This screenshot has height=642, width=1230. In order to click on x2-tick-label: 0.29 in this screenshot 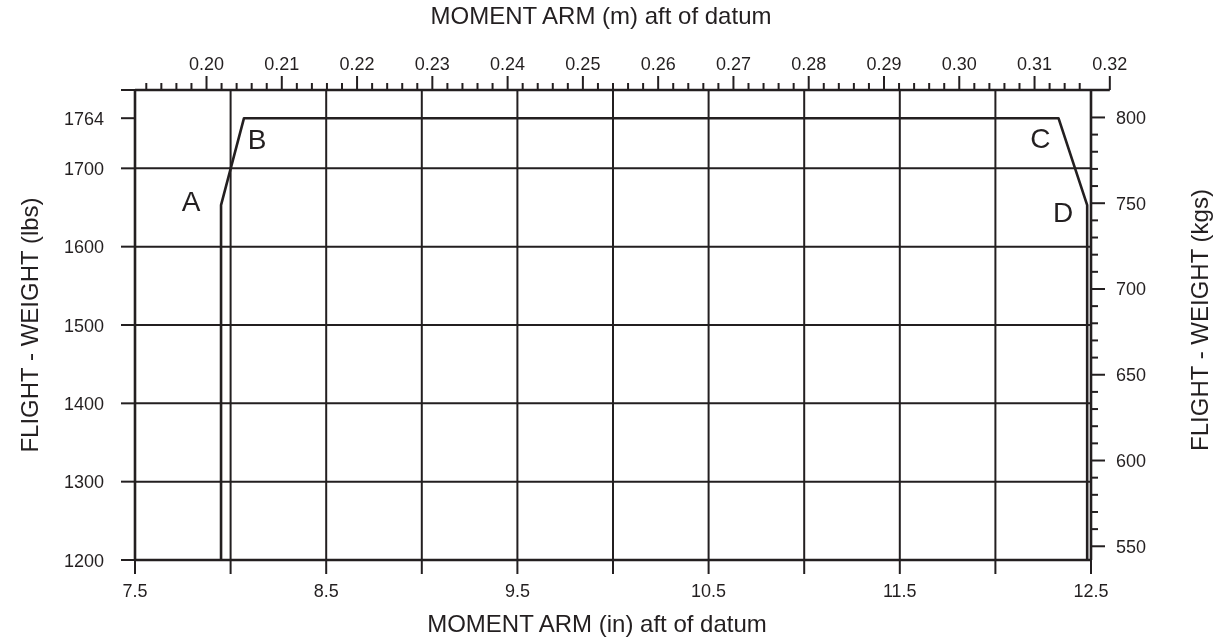, I will do `click(884, 64)`.